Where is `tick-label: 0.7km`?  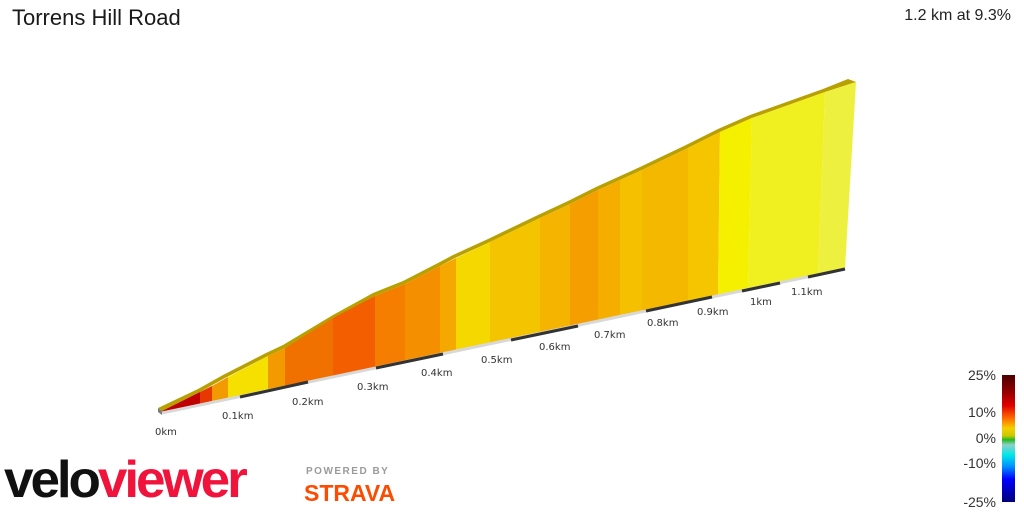 tick-label: 0.7km is located at coordinates (609, 335).